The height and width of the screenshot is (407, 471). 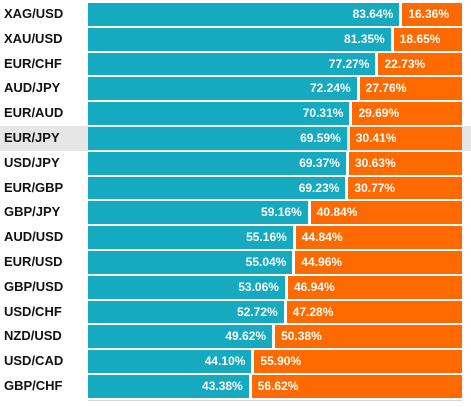 I want to click on short-percentage-bar: 47.28%, so click(x=374, y=312).